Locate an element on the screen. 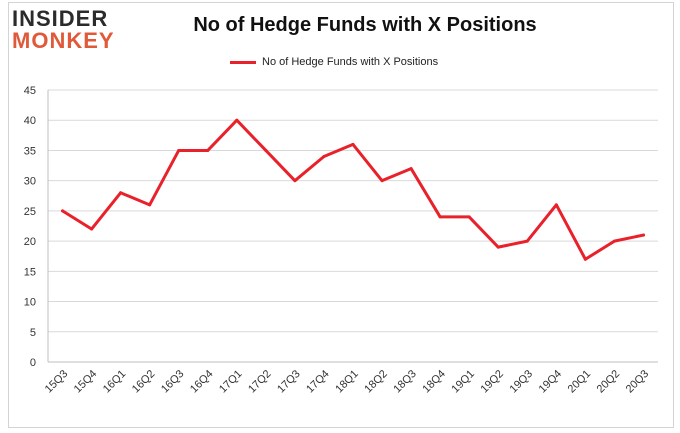 The width and height of the screenshot is (680, 433). y-tick-label: 35 is located at coordinates (30, 151).